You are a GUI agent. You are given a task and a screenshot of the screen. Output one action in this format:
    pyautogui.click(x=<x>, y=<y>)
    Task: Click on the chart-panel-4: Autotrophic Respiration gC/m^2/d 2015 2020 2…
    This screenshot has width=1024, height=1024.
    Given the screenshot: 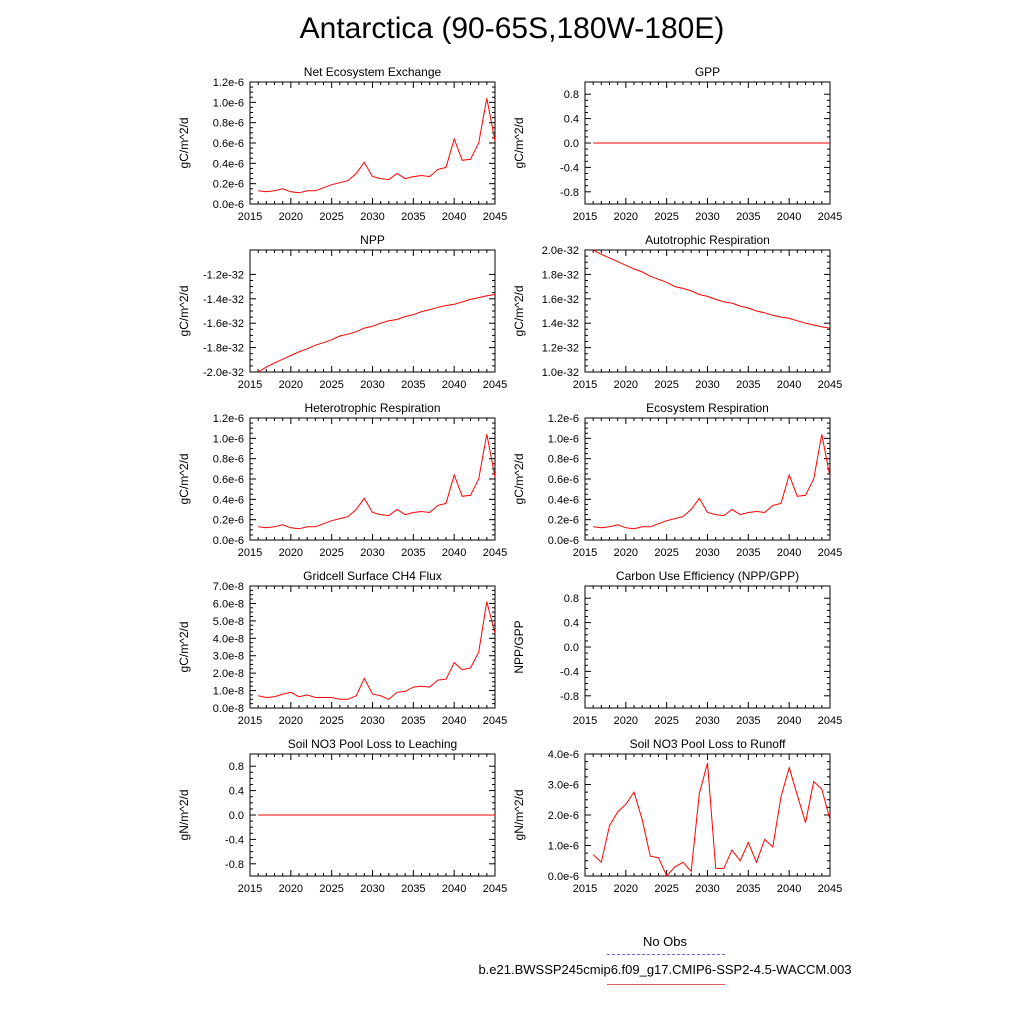 What is the action you would take?
    pyautogui.click(x=677, y=312)
    